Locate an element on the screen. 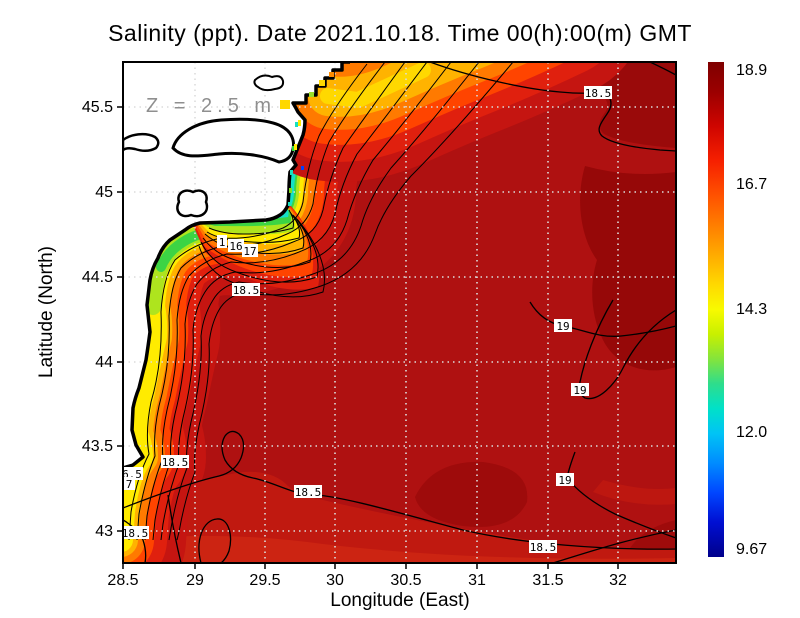 The height and width of the screenshot is (618, 800). contour-18-5-south is located at coordinates (399, 490).